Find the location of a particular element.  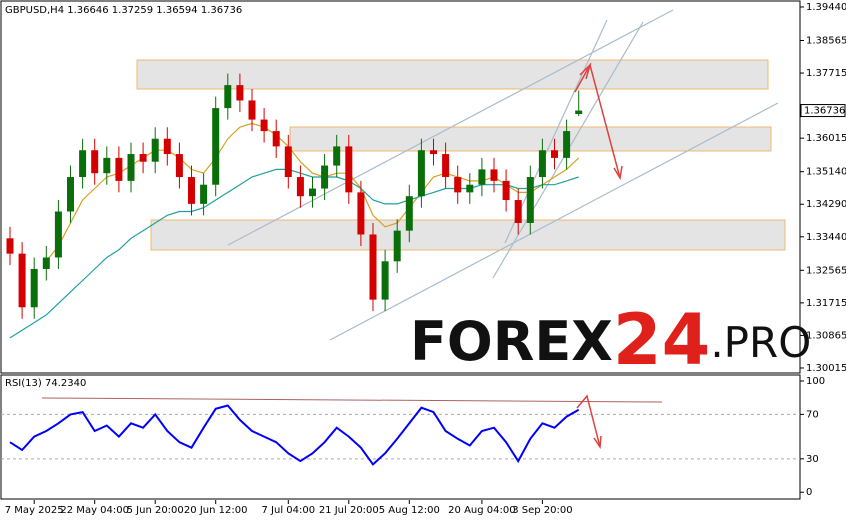

watermark-part: FOREX is located at coordinates (511, 341).